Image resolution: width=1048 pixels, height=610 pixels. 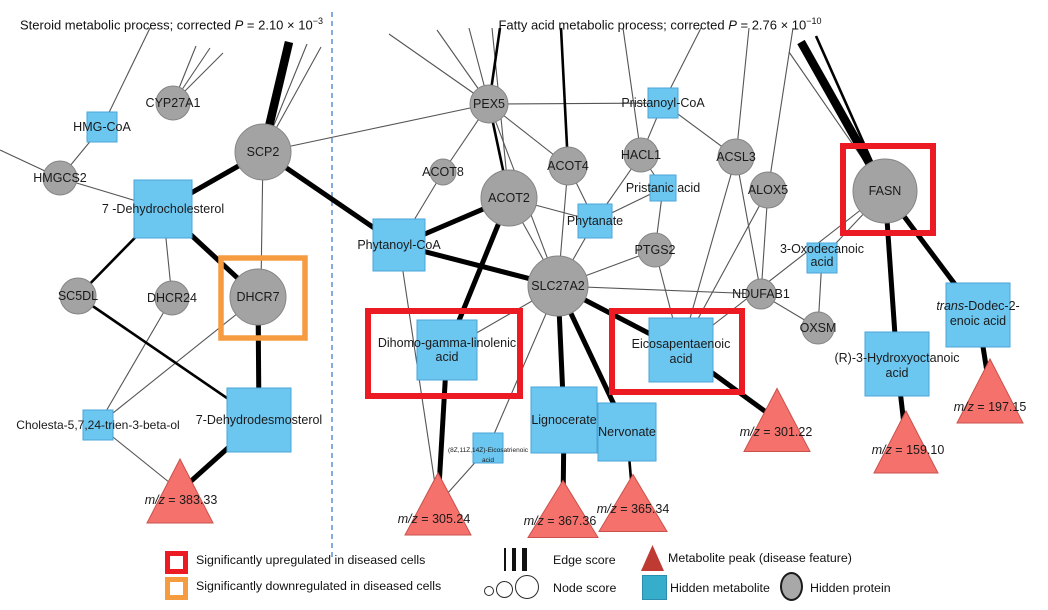 I want to click on node-label-NDUFAB1: NDUFAB1, so click(x=761, y=294).